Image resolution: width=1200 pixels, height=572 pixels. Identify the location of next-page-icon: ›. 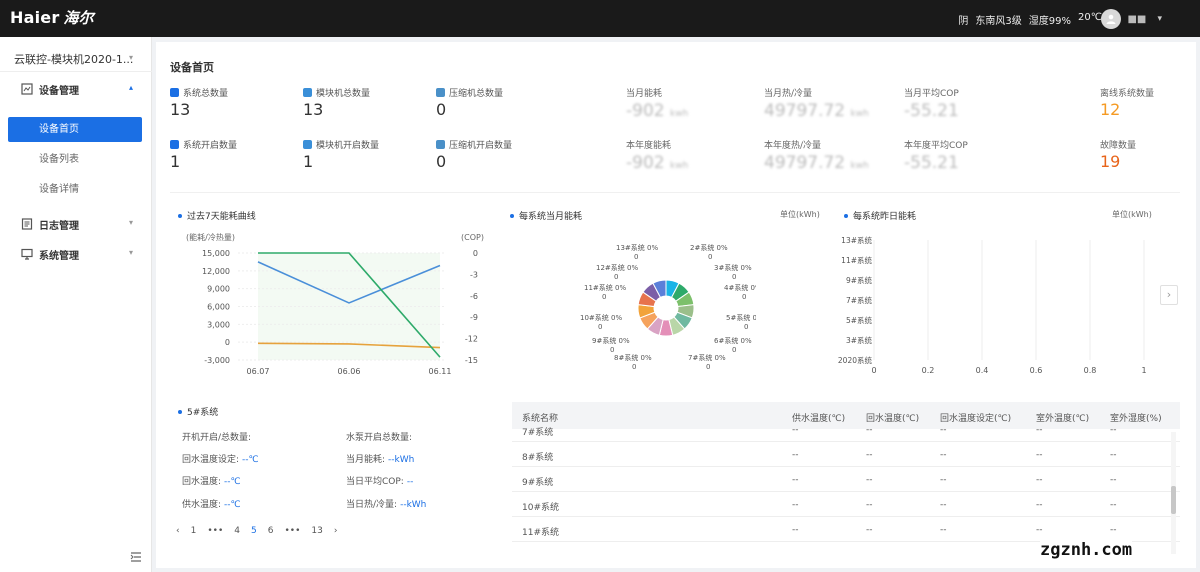
(335, 531).